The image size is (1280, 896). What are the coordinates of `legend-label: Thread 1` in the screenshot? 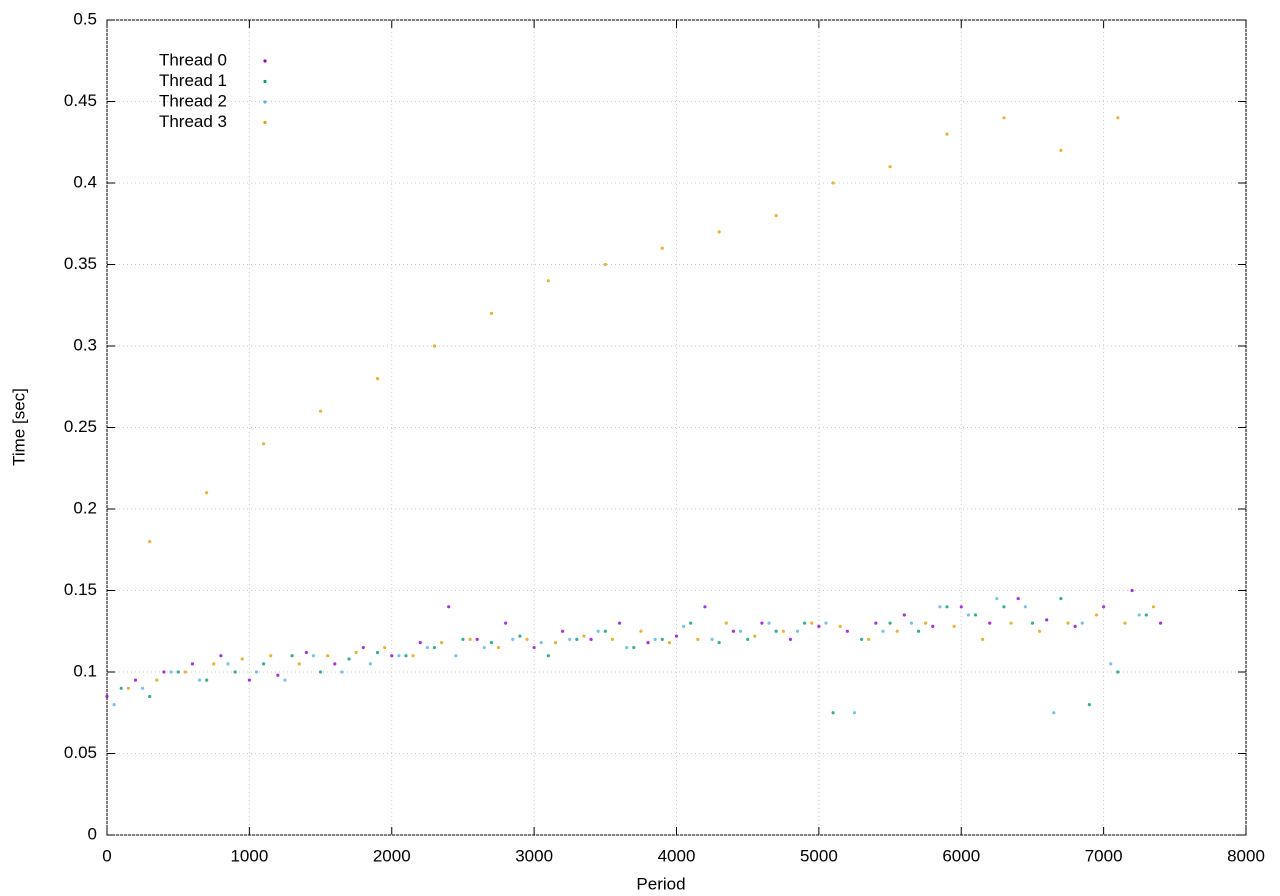 It's located at (193, 80).